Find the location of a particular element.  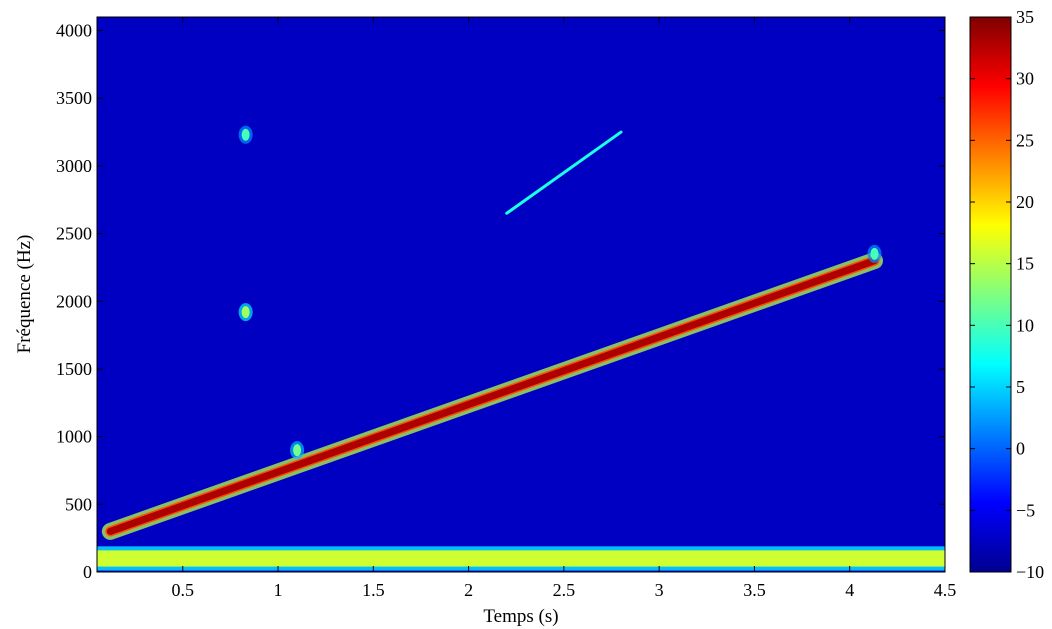

x-tick-label: 2.5 is located at coordinates (564, 590).